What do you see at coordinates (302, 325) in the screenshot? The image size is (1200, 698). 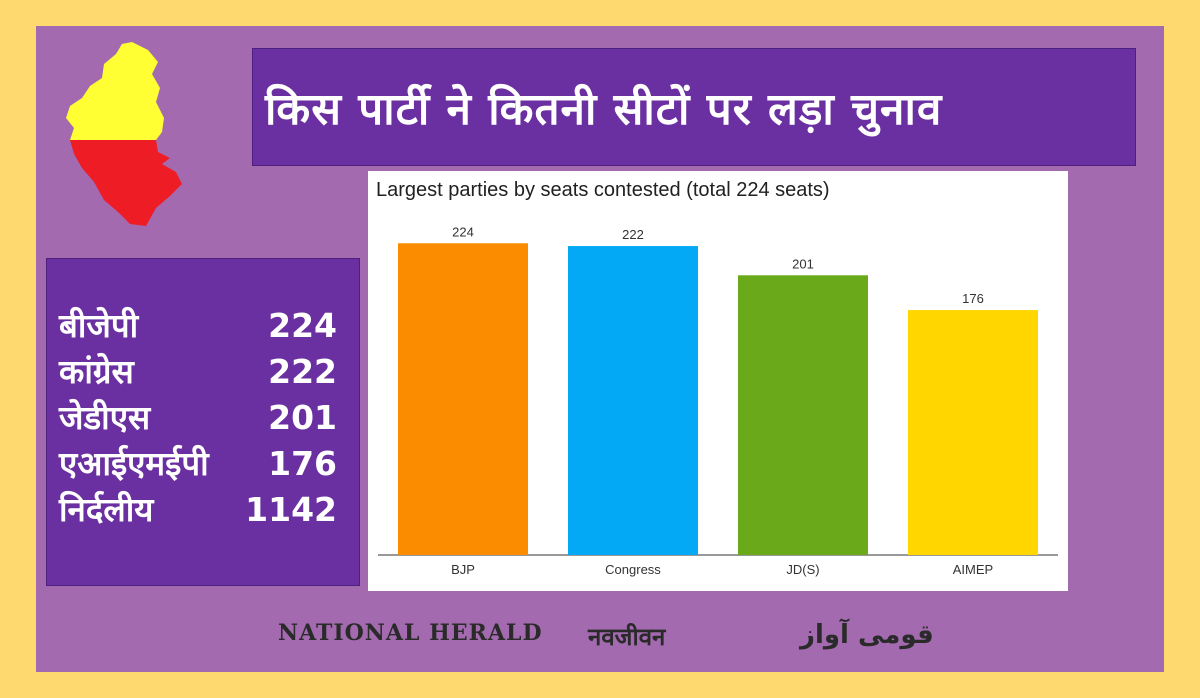 I see `stat-seats: 224` at bounding box center [302, 325].